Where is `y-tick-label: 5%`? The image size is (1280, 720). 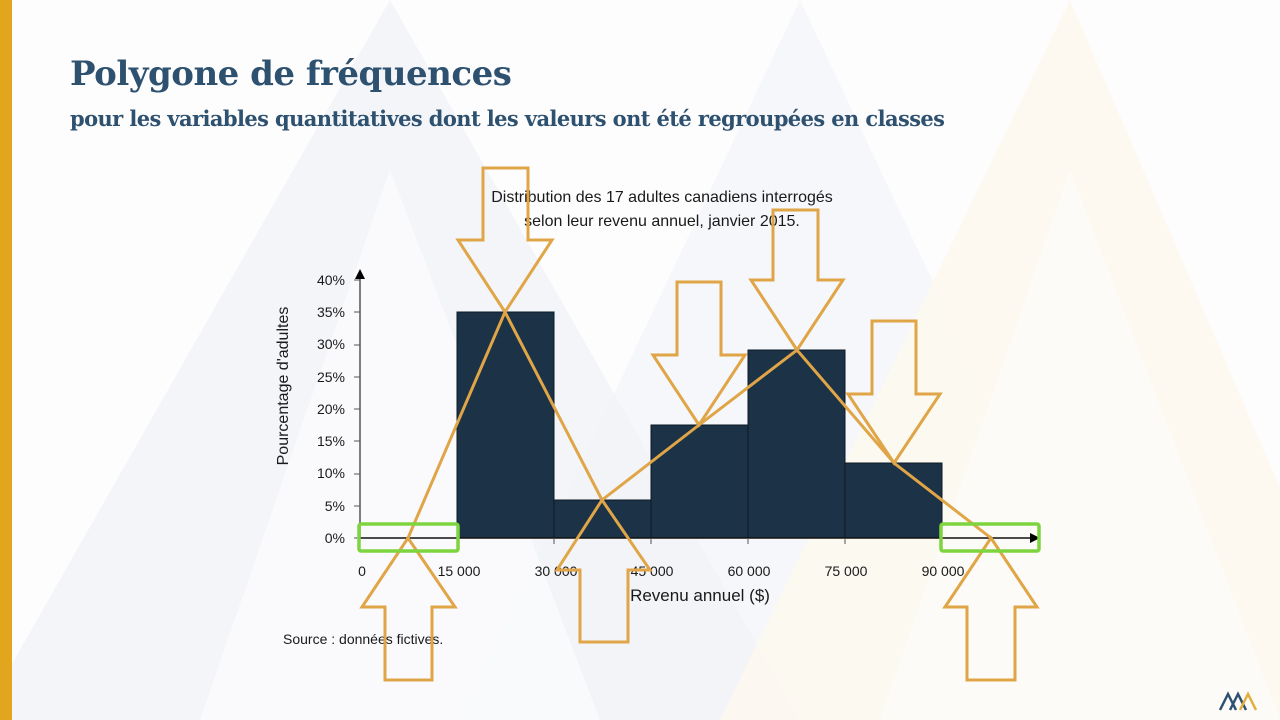
y-tick-label: 5% is located at coordinates (334, 506).